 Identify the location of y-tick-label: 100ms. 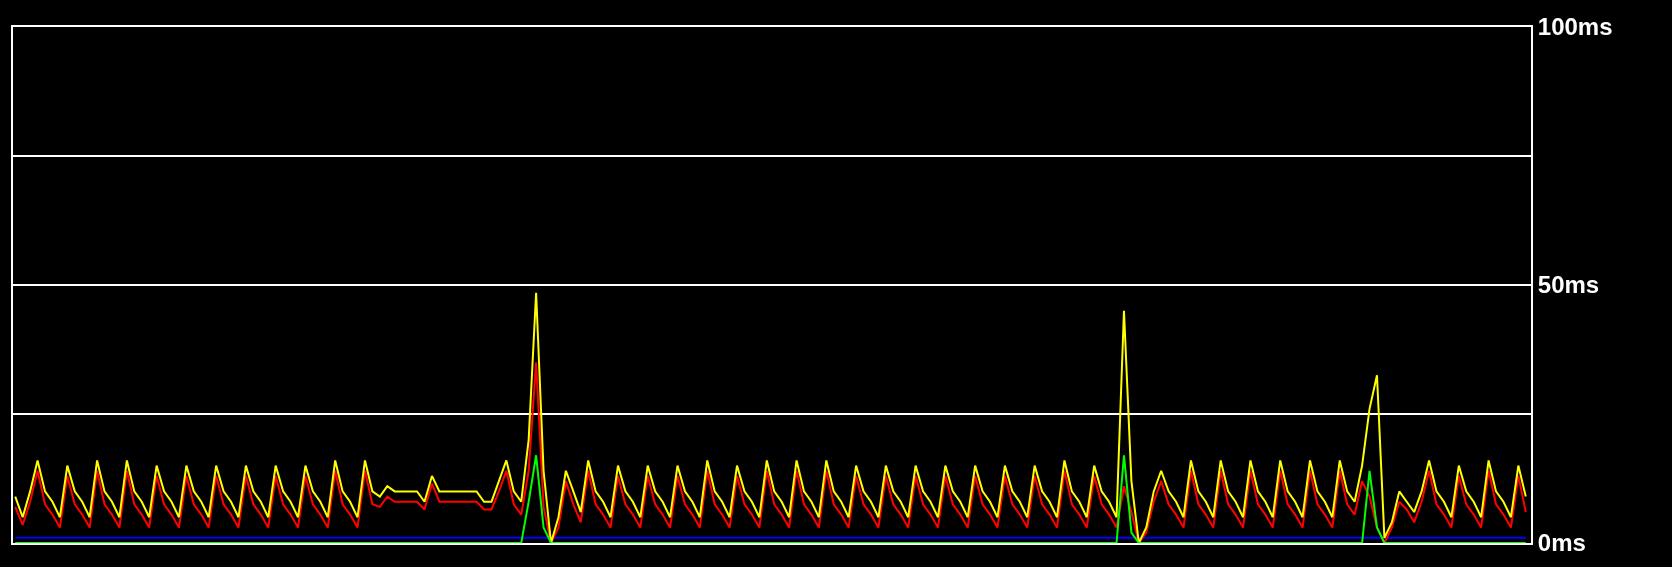
(1575, 27).